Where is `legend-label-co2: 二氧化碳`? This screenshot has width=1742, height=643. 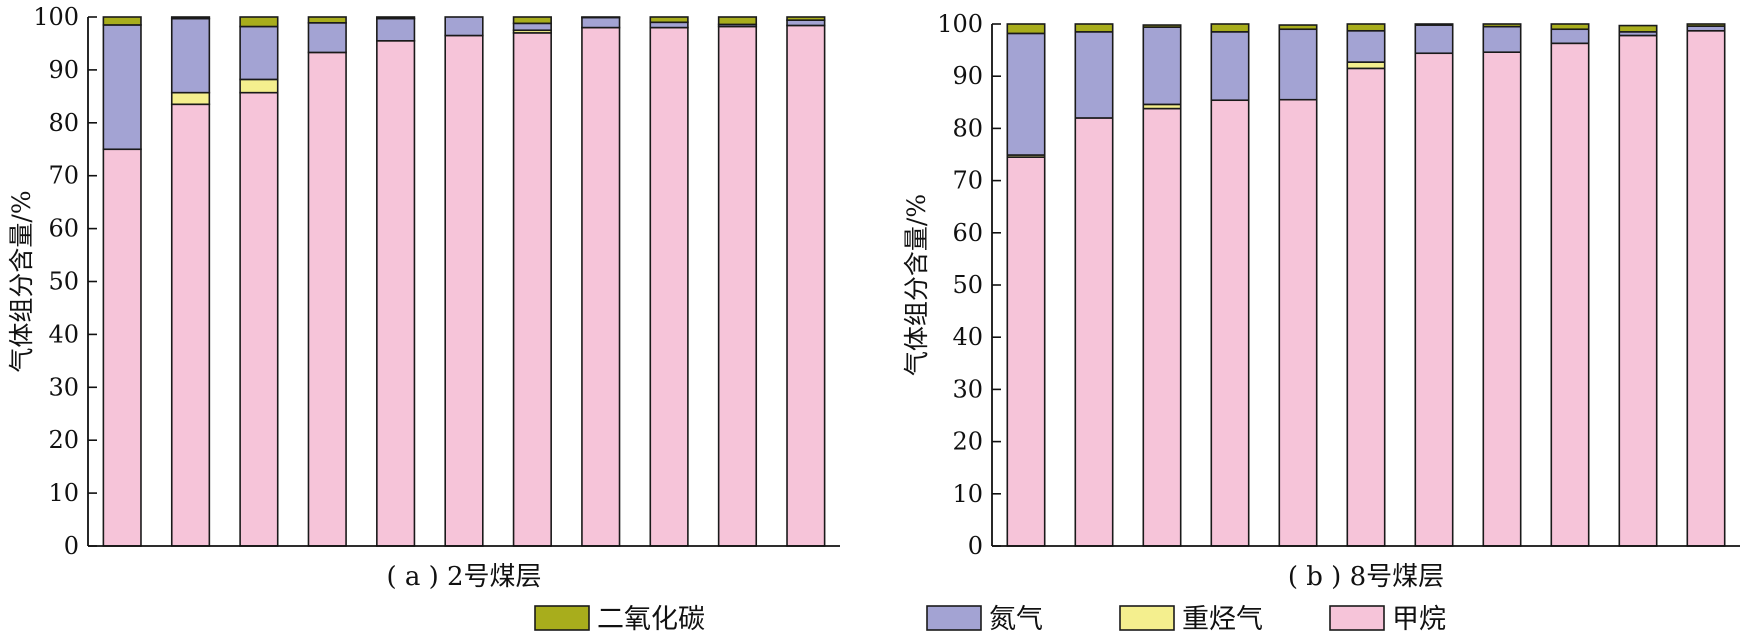
legend-label-co2: 二氧化碳 is located at coordinates (651, 619).